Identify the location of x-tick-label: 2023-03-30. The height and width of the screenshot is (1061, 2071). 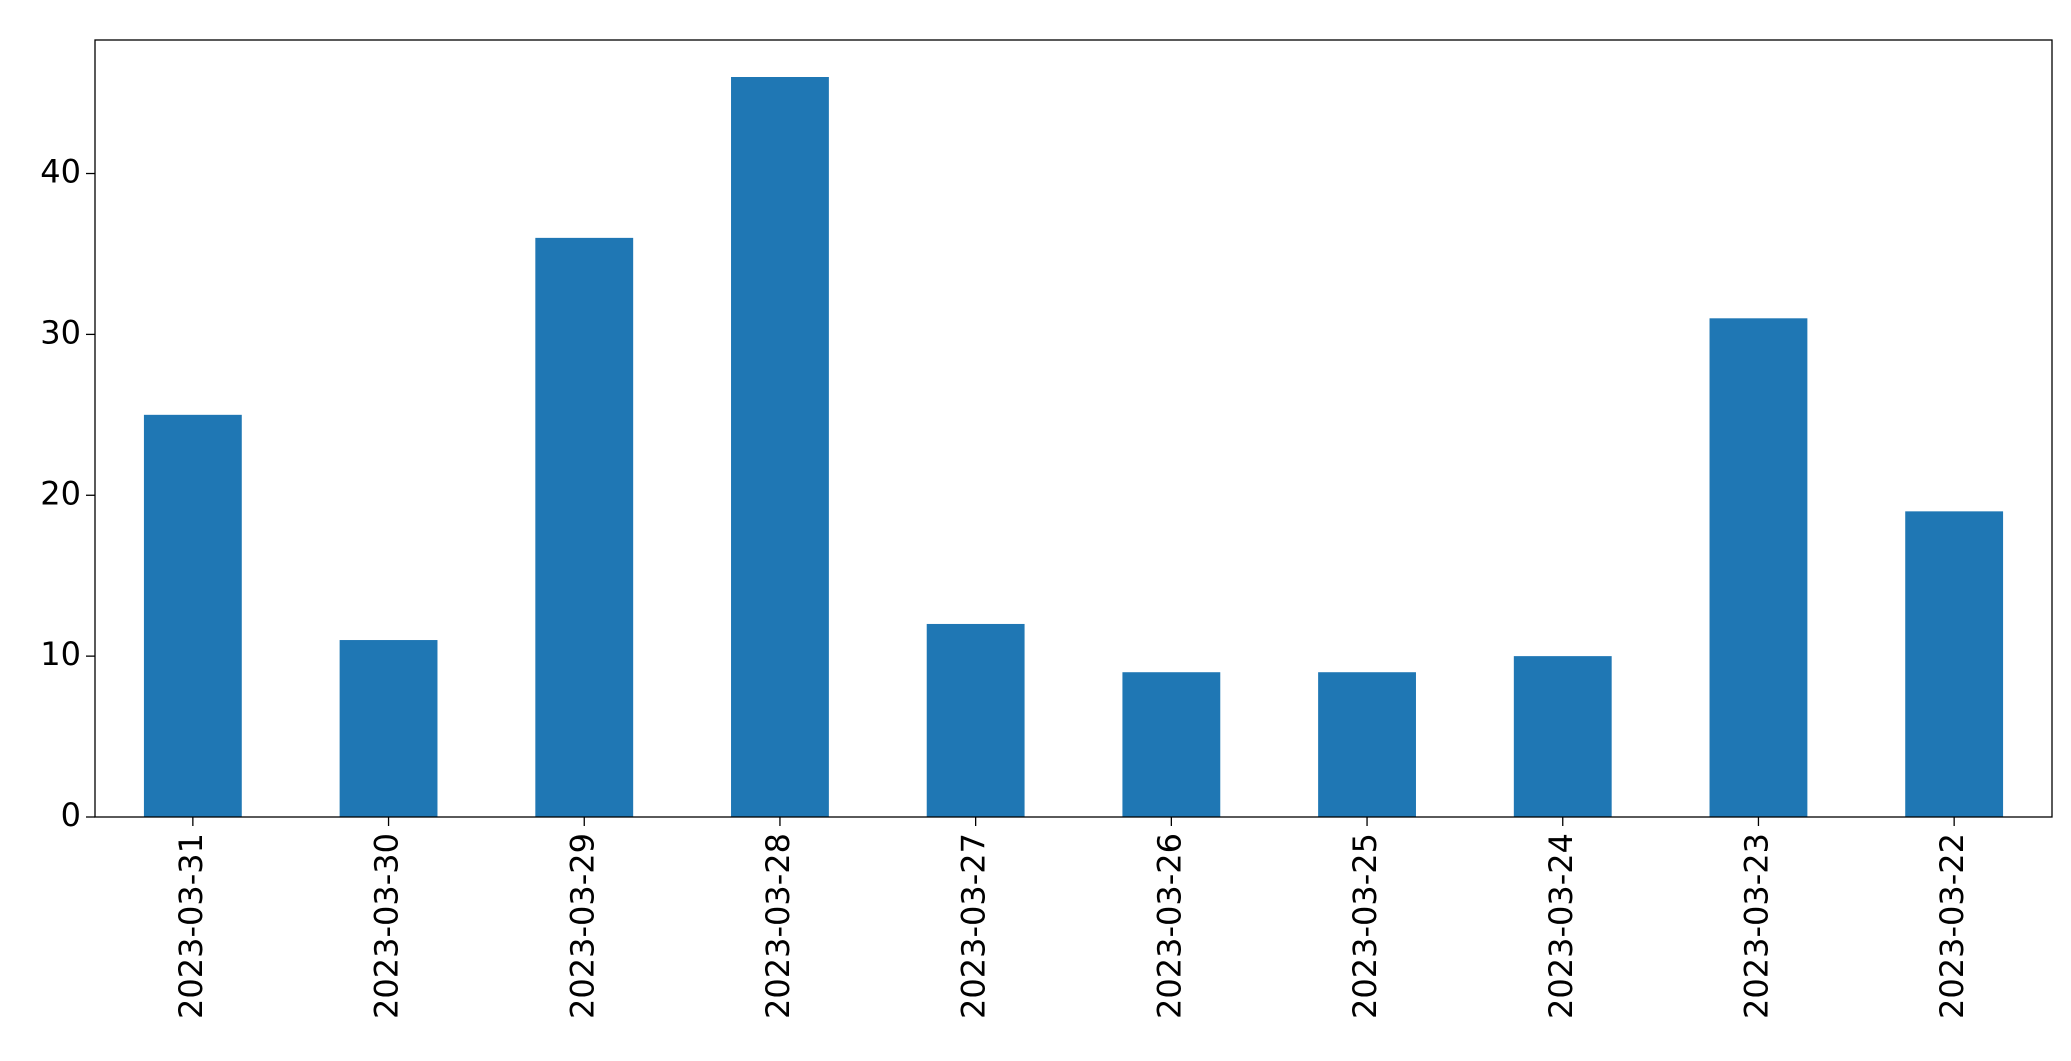
(387, 926).